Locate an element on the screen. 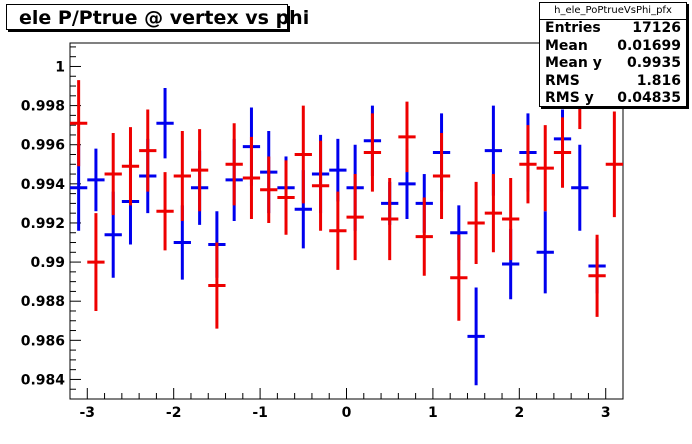 This screenshot has height=444, width=692. stats-label: Mean is located at coordinates (566, 45).